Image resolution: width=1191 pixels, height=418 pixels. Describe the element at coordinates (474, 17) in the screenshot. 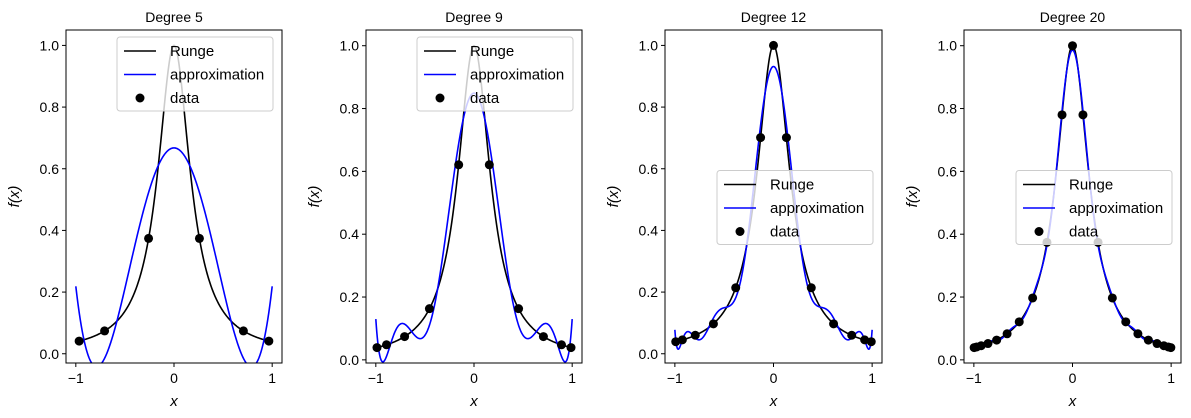

I see `subplot-title: Degree 9` at that location.